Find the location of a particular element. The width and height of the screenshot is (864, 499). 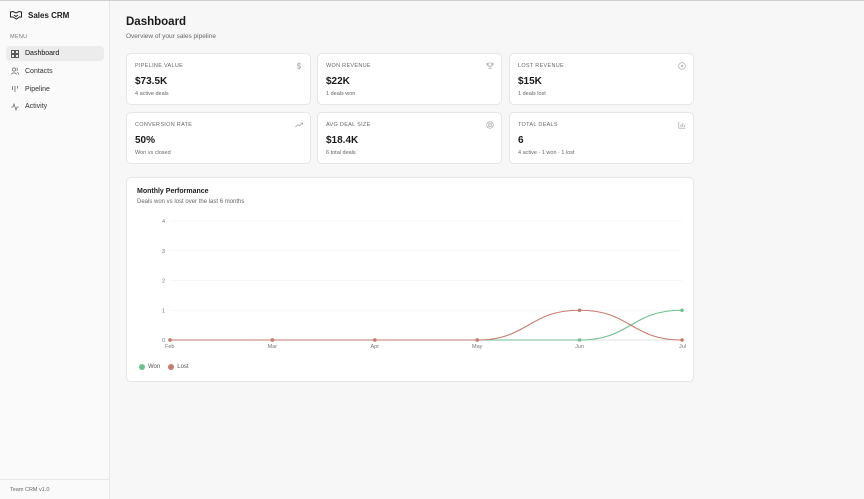

brand-name: Sales CRM is located at coordinates (49, 15).